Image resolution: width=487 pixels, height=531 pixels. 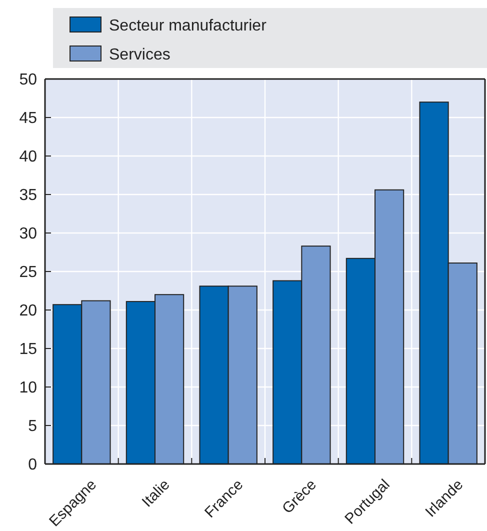 I want to click on x-tick-label: Italie, so click(x=156, y=493).